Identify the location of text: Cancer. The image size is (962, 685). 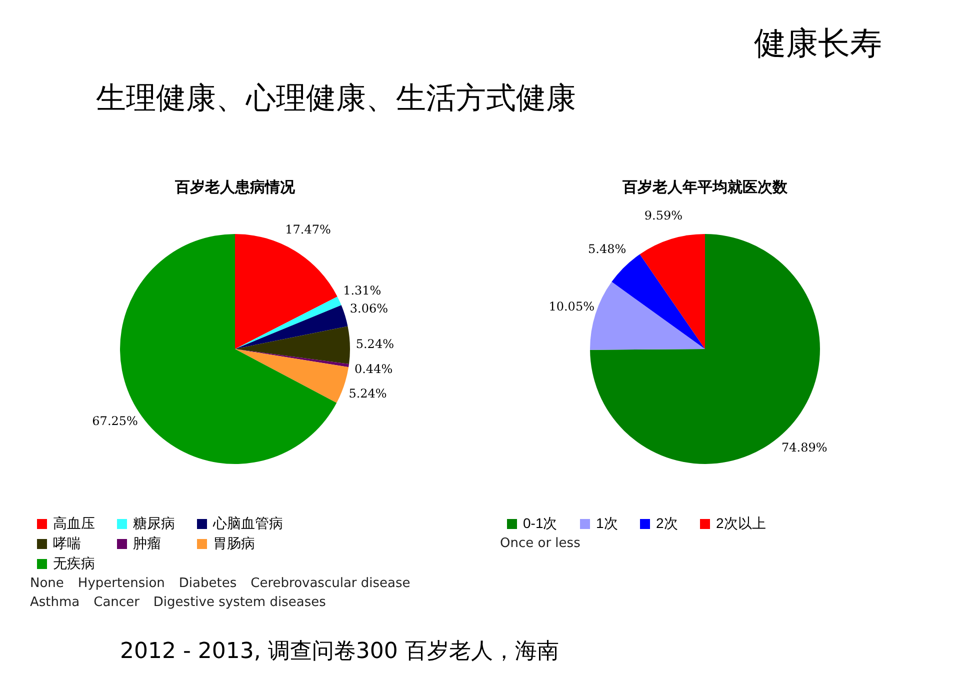
(117, 602).